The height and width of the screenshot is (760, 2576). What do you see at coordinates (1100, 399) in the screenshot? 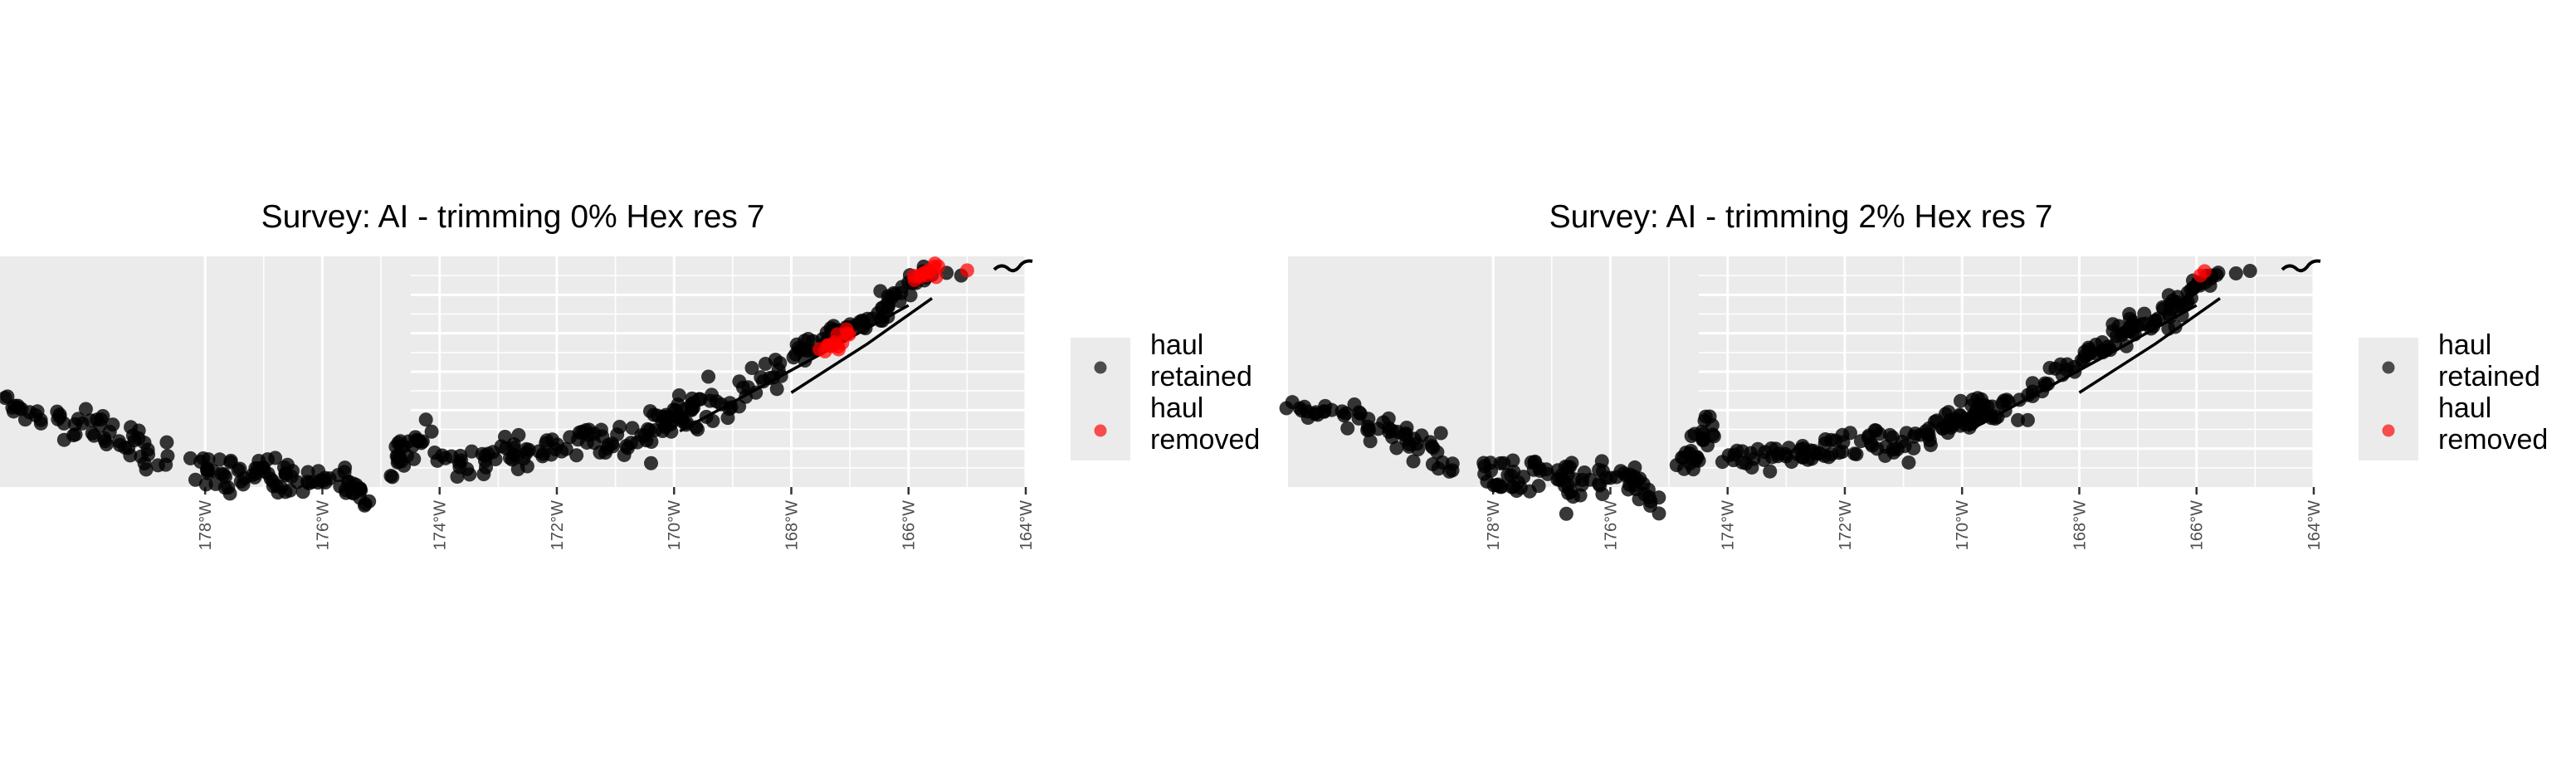
I see `legend-key-background` at bounding box center [1100, 399].